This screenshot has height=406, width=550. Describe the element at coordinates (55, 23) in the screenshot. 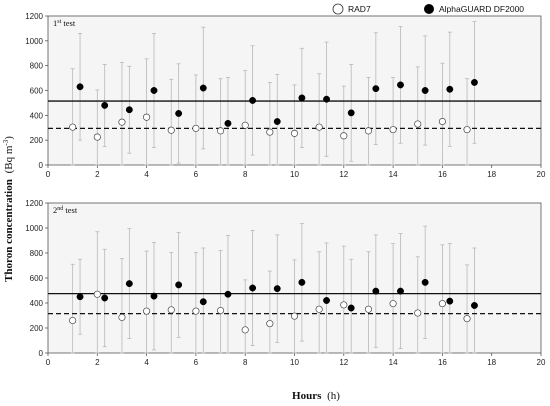

I see `panel-title-main: 1` at that location.